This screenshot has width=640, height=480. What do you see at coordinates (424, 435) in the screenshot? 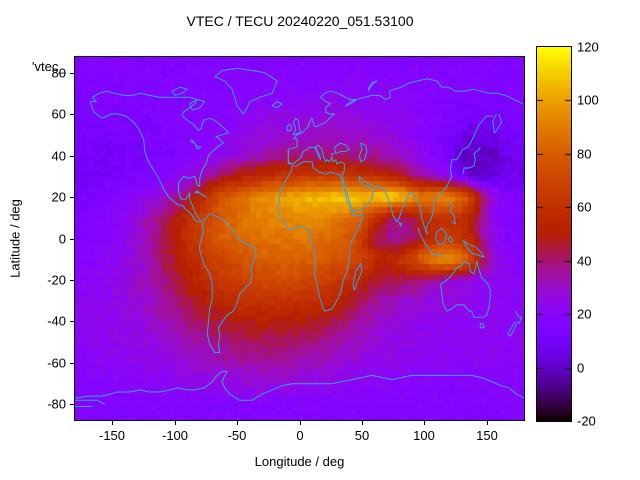
I see `x-tick-label: 100` at bounding box center [424, 435].